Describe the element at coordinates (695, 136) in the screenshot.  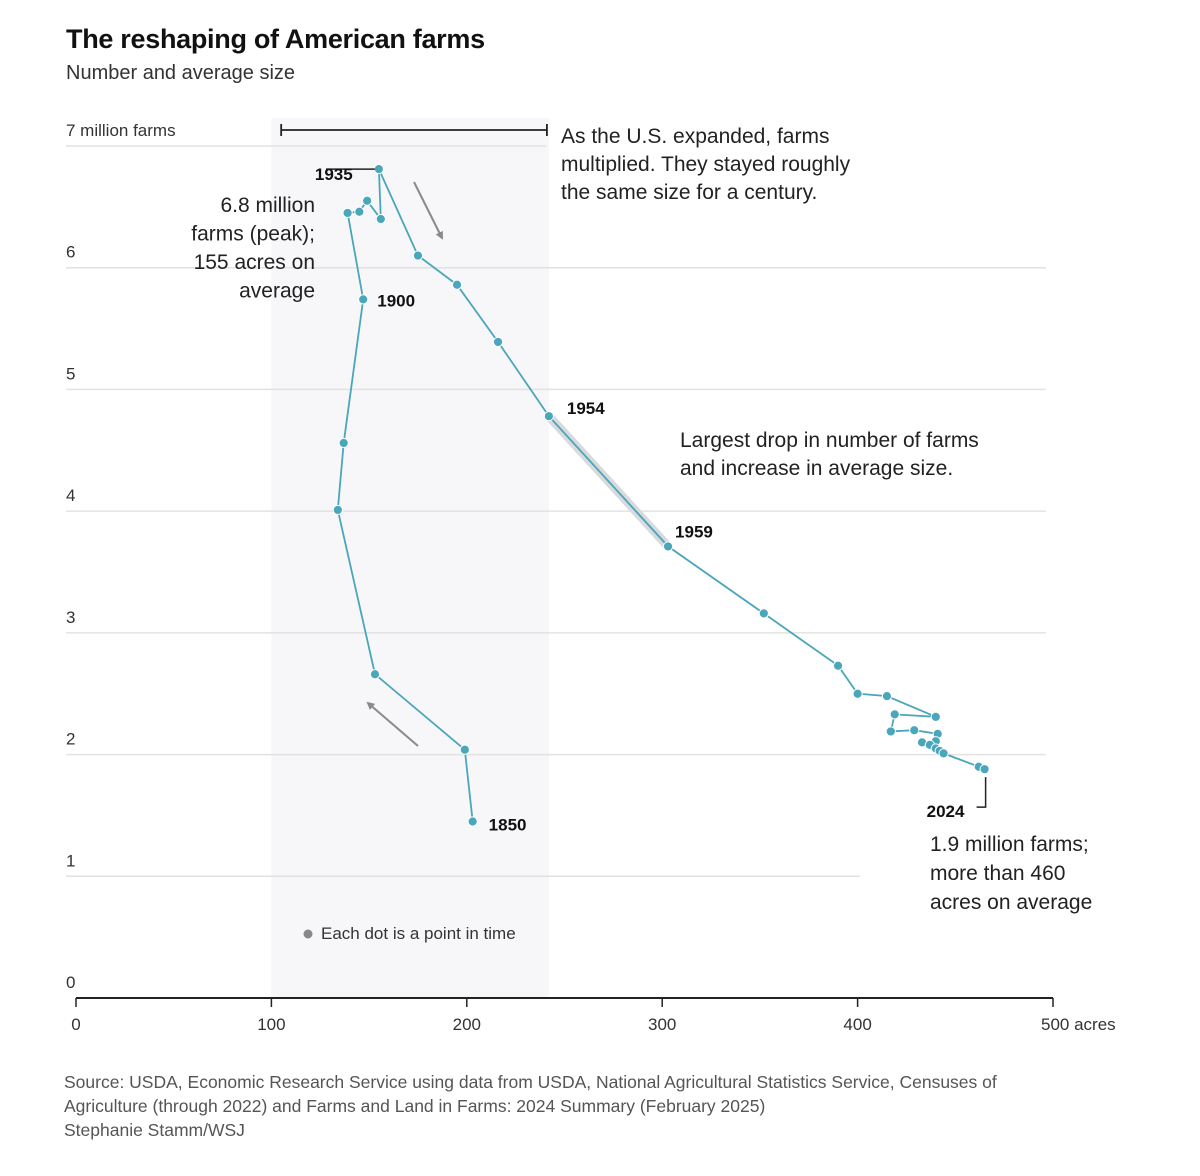
I see `expansion-annotation: As the U.S. expanded, farms` at that location.